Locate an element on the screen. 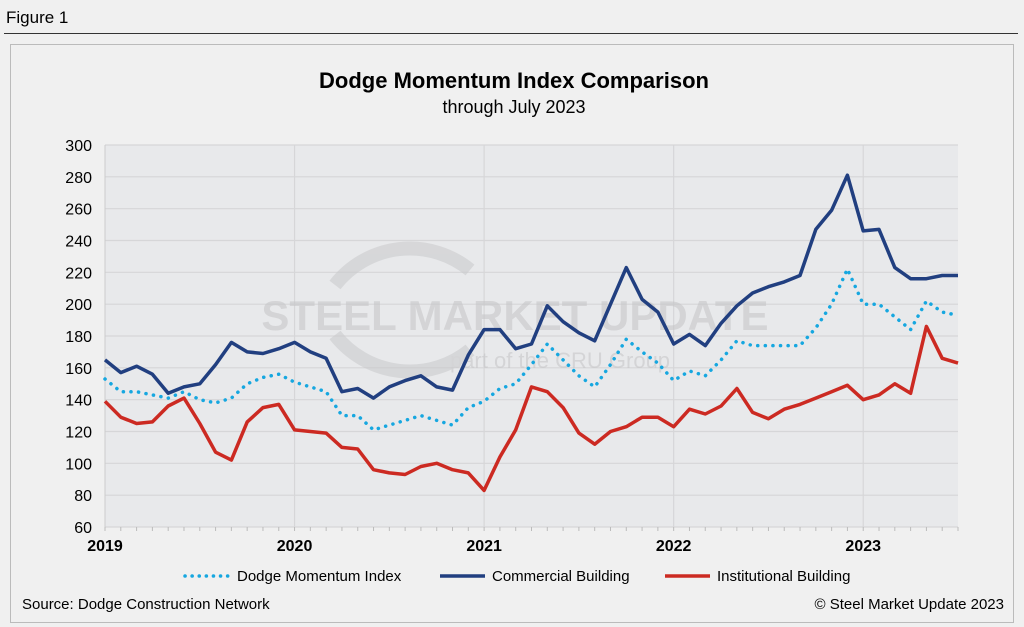 The image size is (1024, 627). y-tick-label: 300 is located at coordinates (78, 146).